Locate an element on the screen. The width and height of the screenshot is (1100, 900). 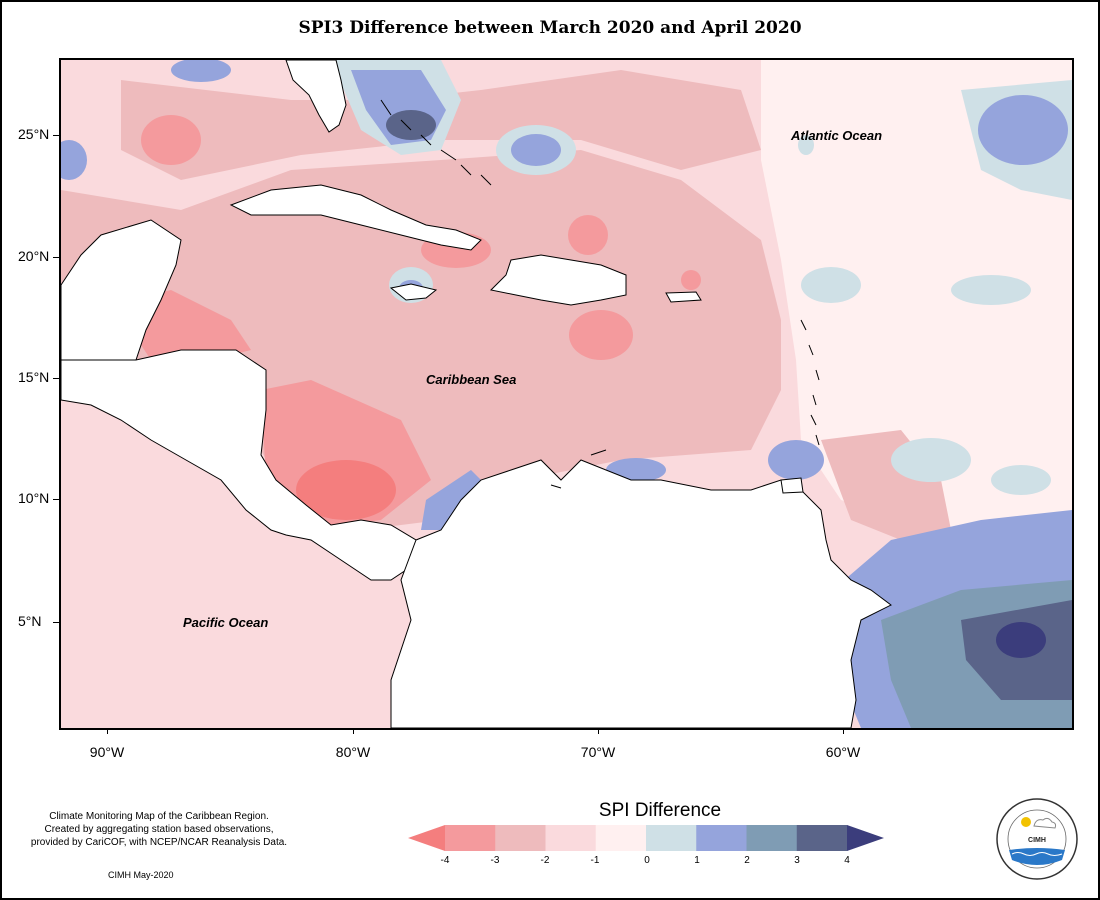
water-icon is located at coordinates (1037, 856).